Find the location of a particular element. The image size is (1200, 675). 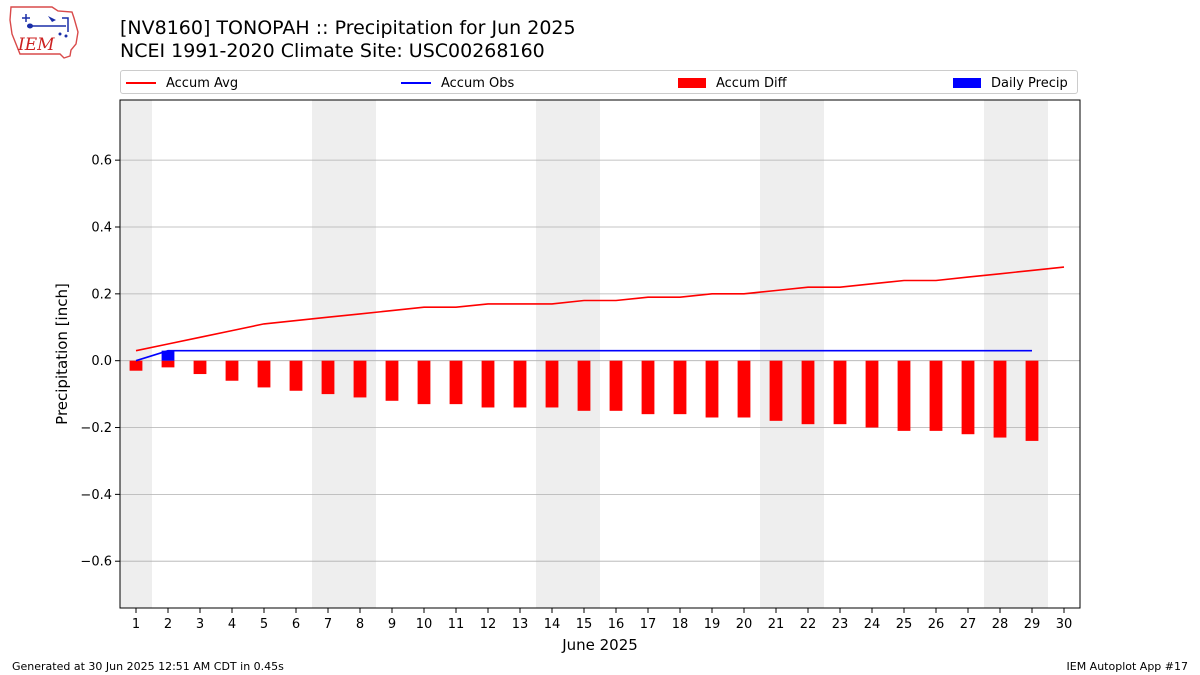

x-tick-label: 2 is located at coordinates (168, 624).